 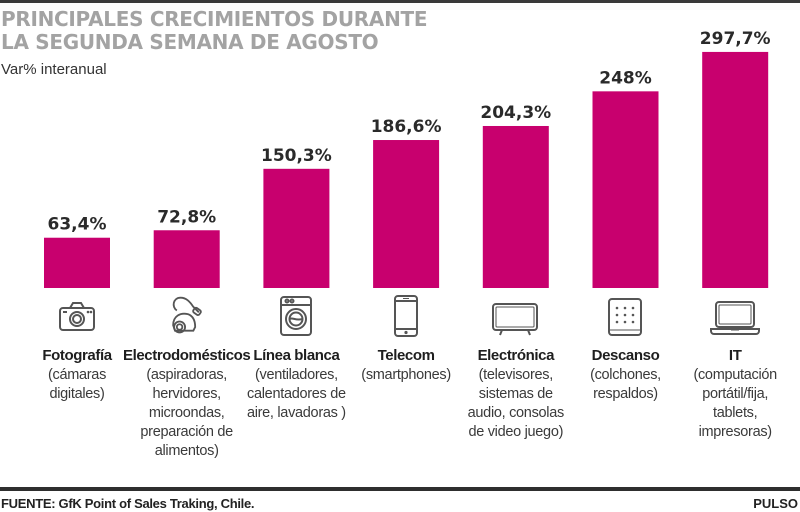 I want to click on category-name: Línea blanca, so click(x=296, y=355).